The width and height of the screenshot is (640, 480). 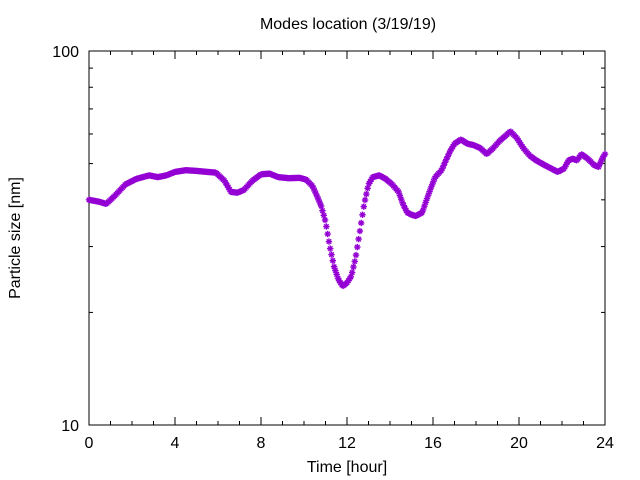 What do you see at coordinates (89, 443) in the screenshot?
I see `x-tick-label: 0` at bounding box center [89, 443].